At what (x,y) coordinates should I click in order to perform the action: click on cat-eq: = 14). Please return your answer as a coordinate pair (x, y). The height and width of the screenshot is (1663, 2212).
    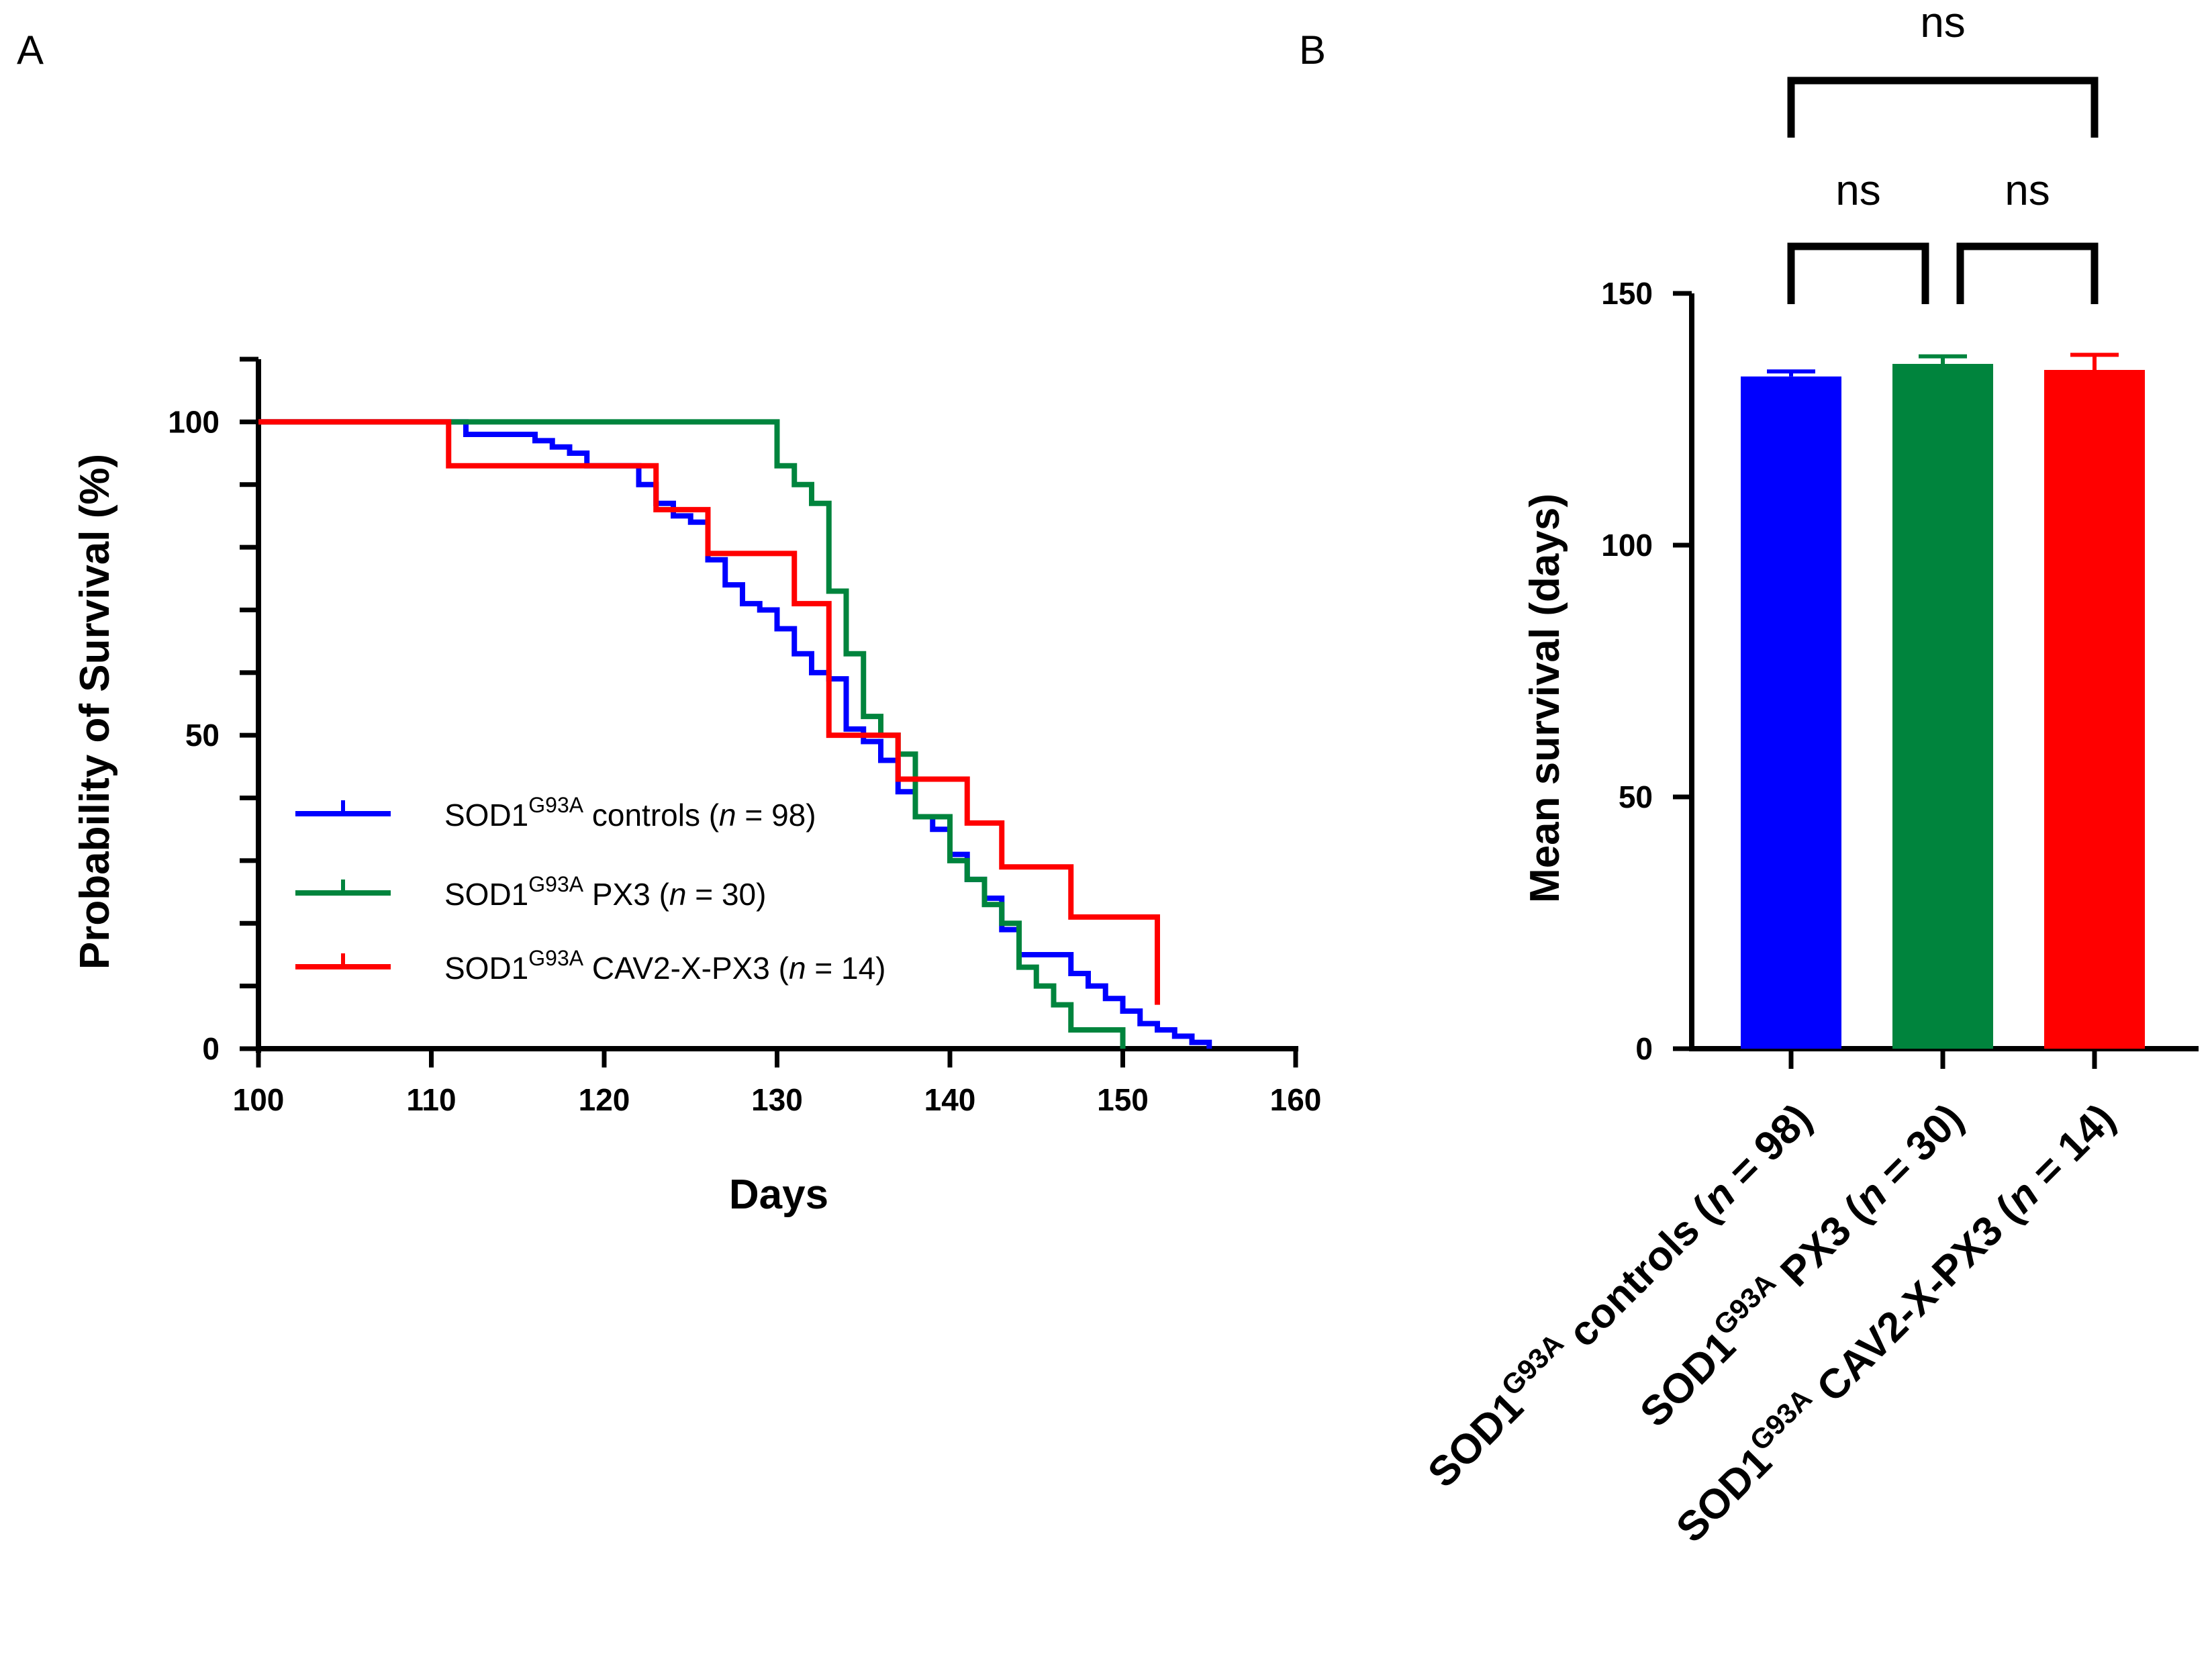
    Looking at the image, I should click on (2069, 1149).